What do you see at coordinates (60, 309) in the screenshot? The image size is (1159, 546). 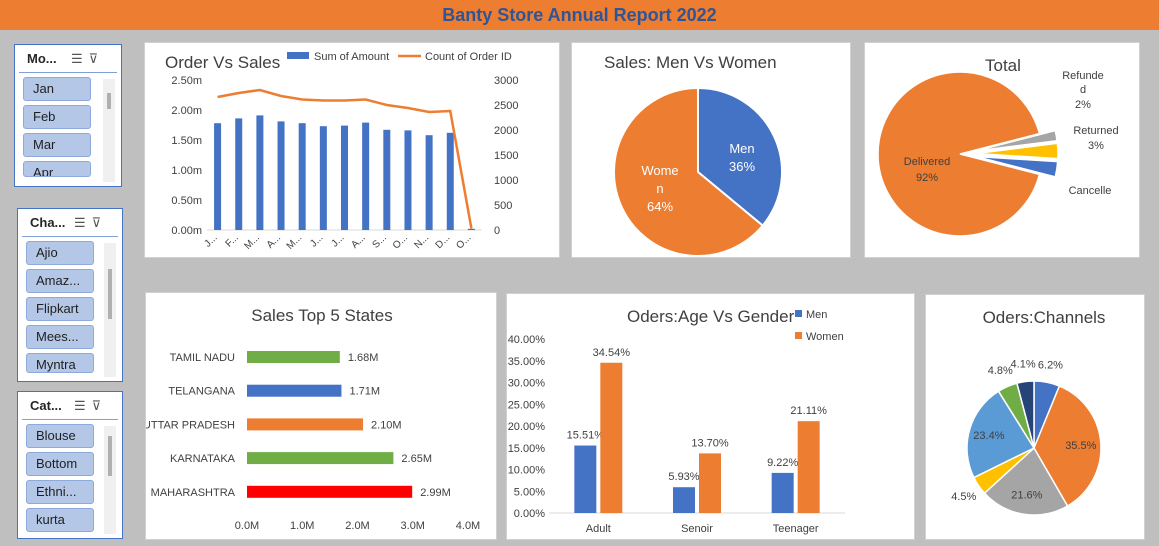 I see `slicer-item: Flipkart` at bounding box center [60, 309].